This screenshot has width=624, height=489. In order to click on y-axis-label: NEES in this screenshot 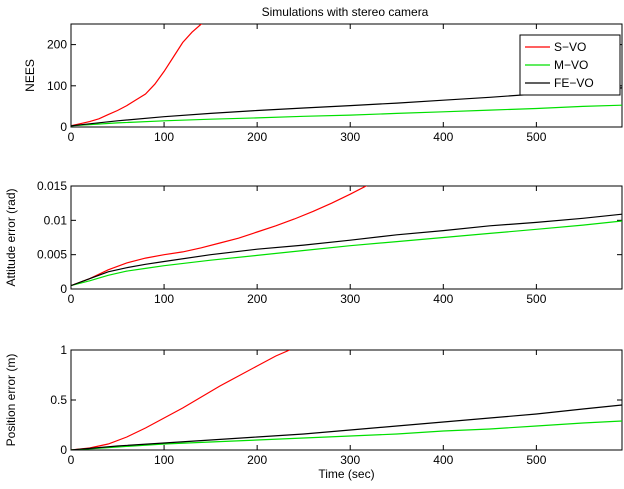, I will do `click(30, 75)`.